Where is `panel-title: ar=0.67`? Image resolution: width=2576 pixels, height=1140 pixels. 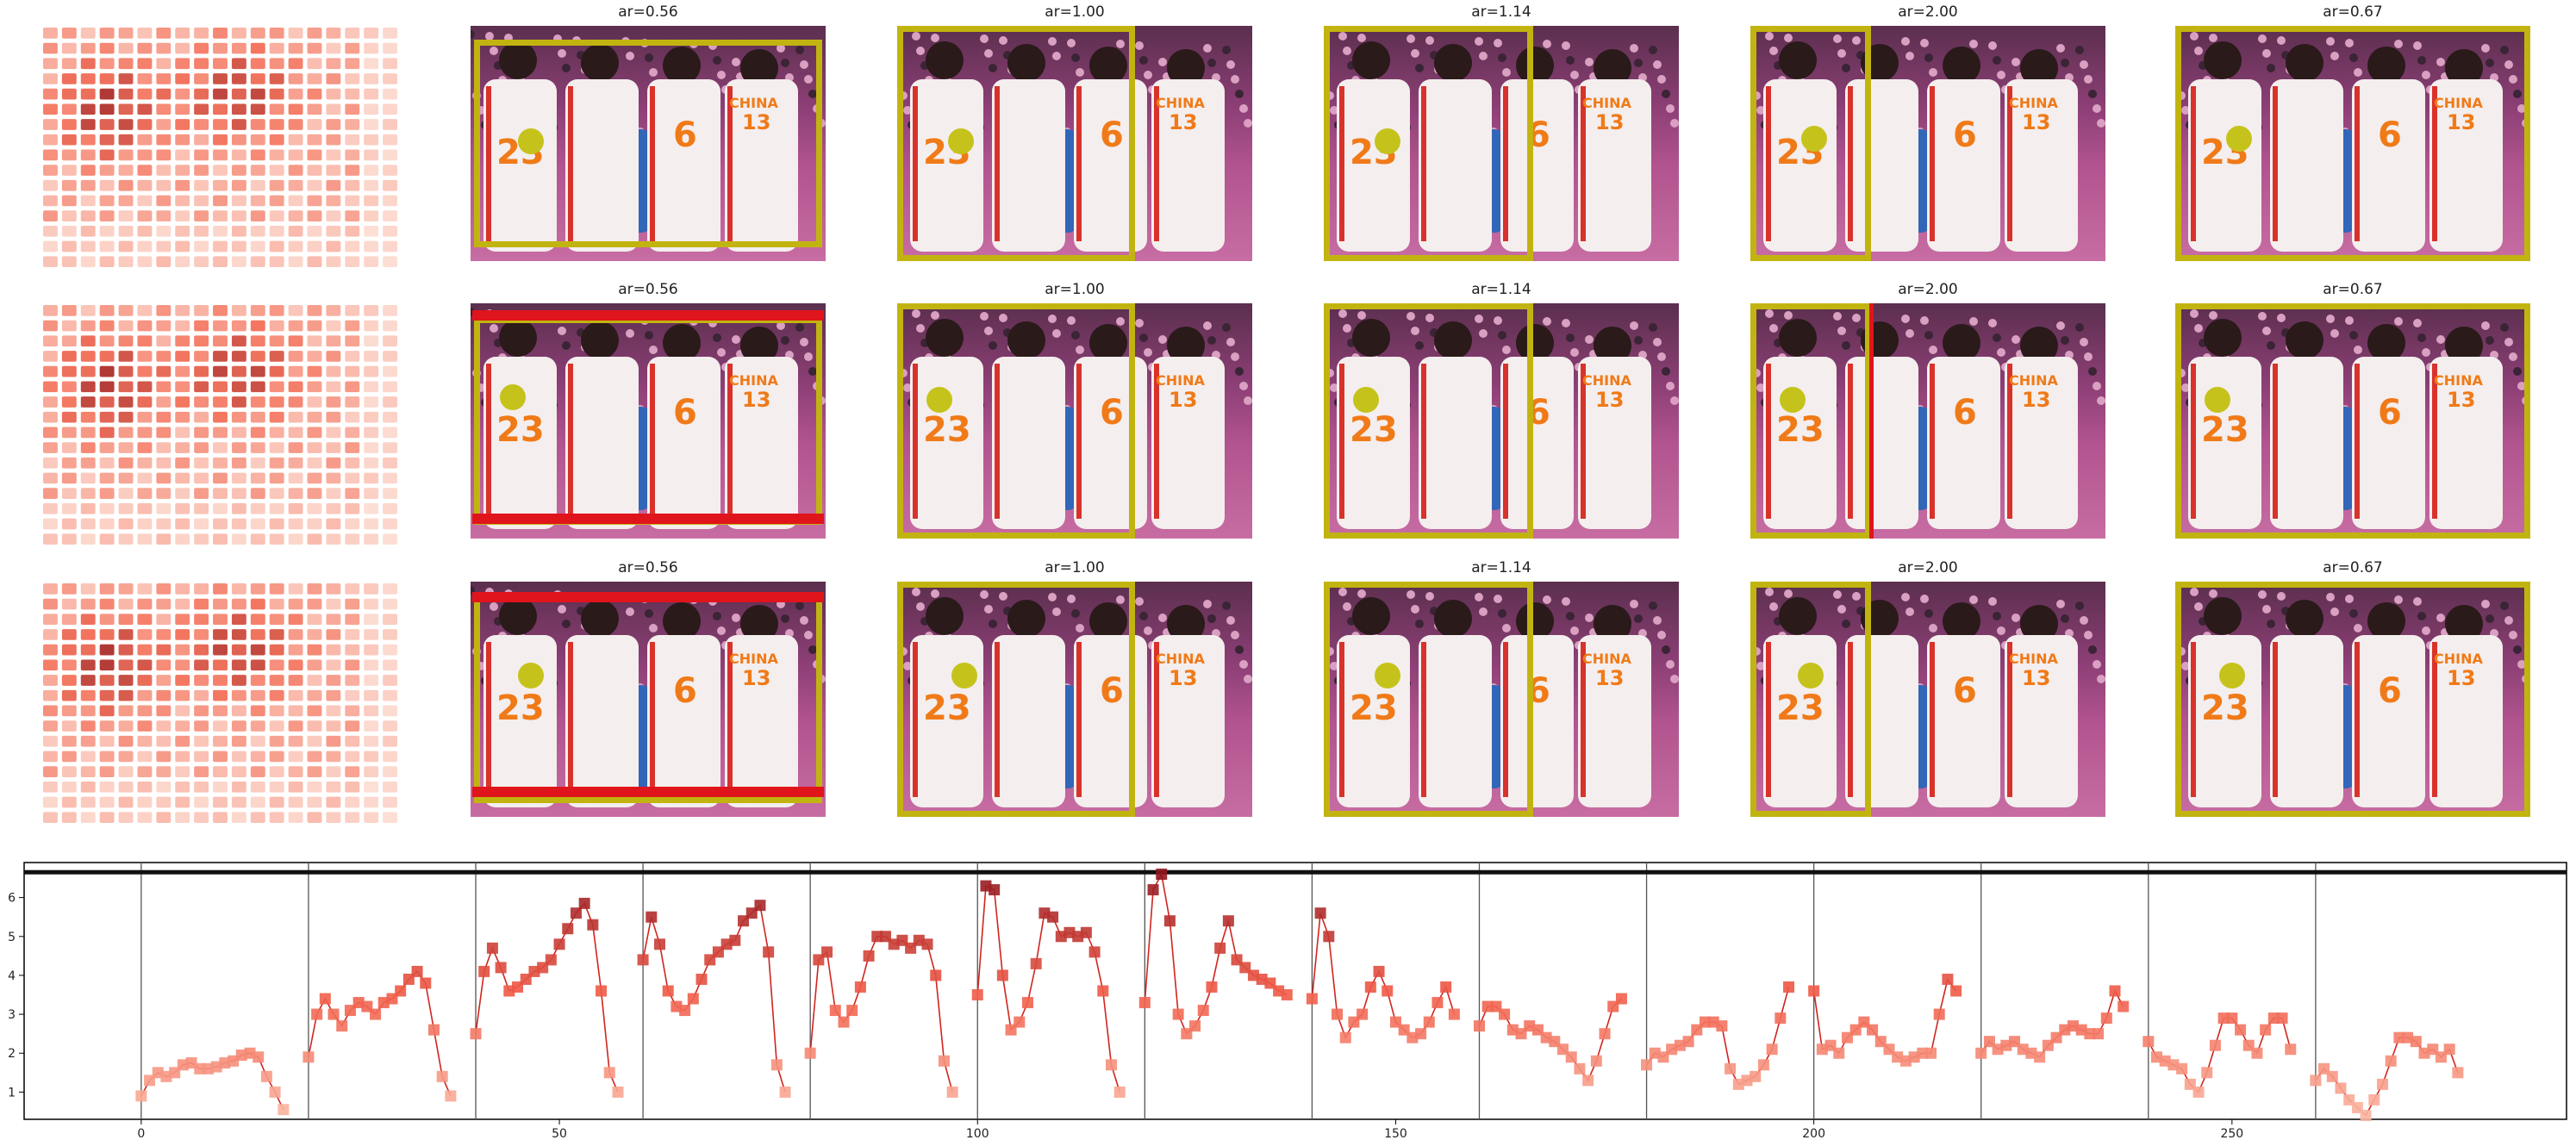
panel-title: ar=0.67 is located at coordinates (2353, 12).